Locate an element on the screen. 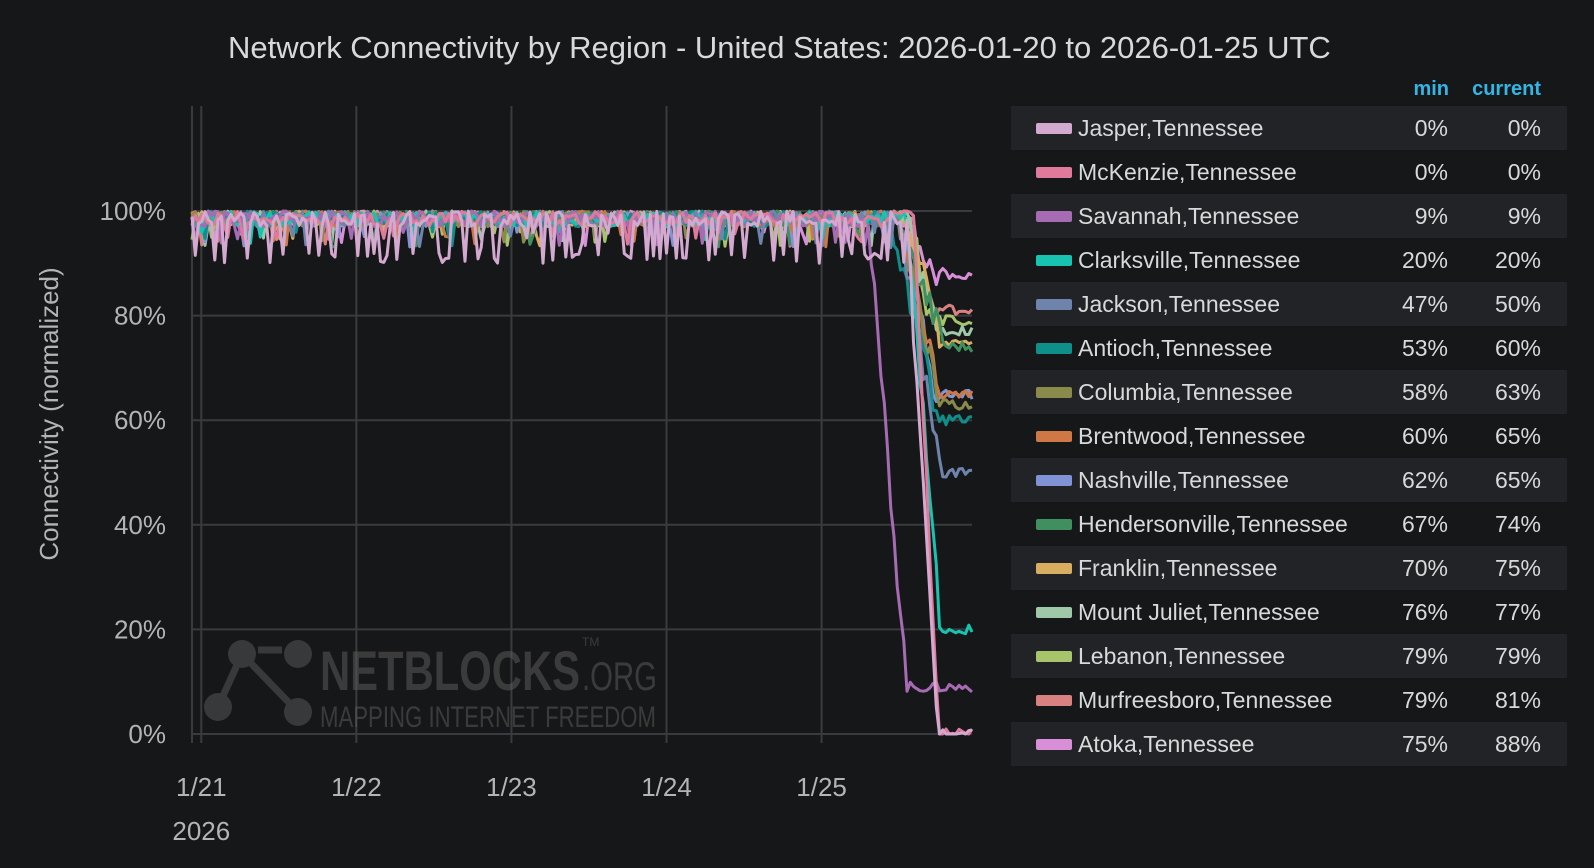 The image size is (1594, 868). legend-row: Murfreesboro,Tennessee 79% 81% is located at coordinates (1289, 700).